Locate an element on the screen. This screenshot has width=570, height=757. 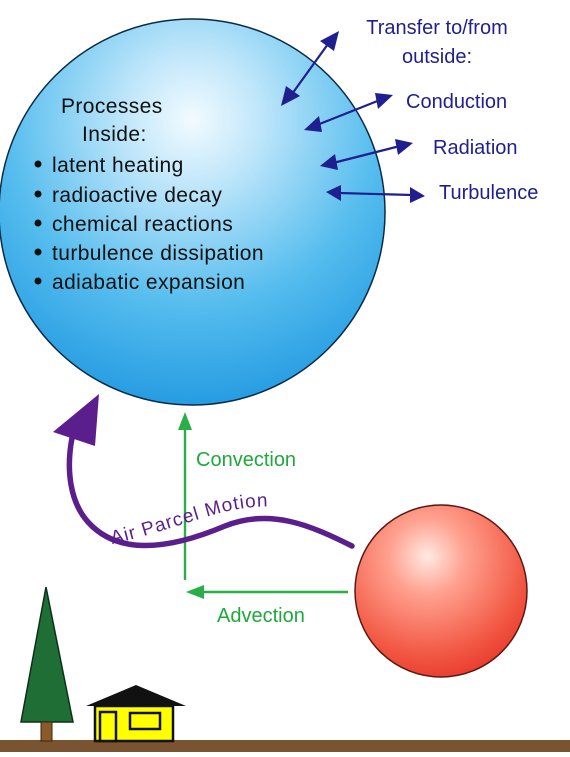
transfer-title-line2: outside: is located at coordinates (437, 57).